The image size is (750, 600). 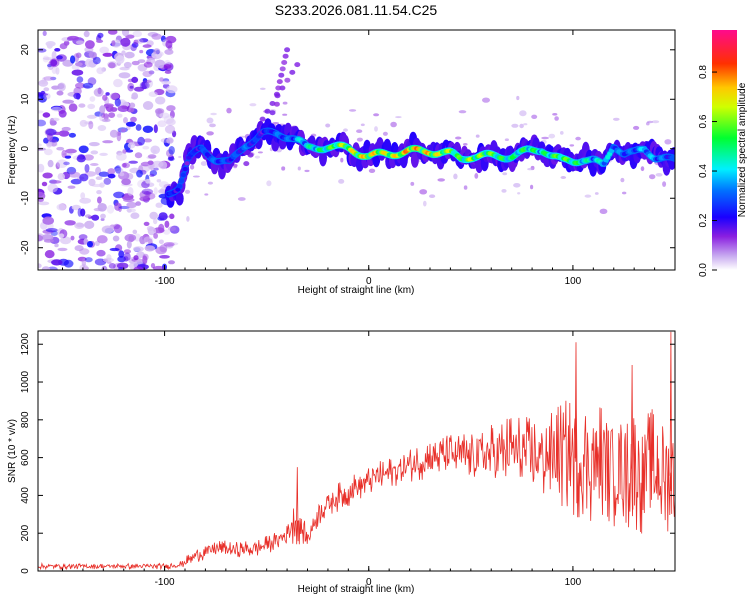 I want to click on snr-x-label: Height of straight line (km), so click(x=356, y=589).